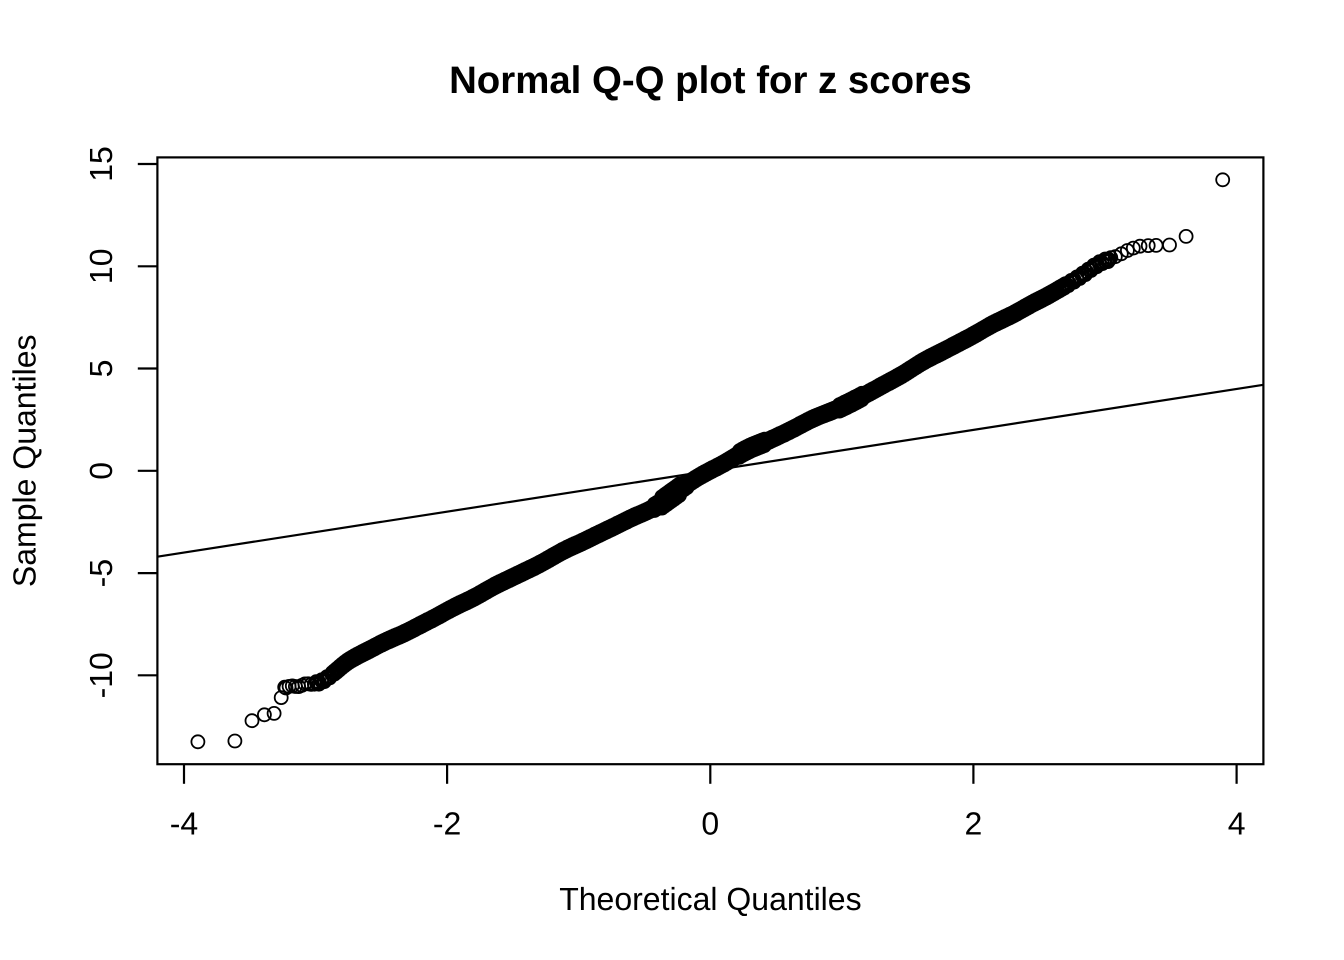 Image resolution: width=1344 pixels, height=960 pixels. I want to click on svg-text: -5, so click(101, 573).